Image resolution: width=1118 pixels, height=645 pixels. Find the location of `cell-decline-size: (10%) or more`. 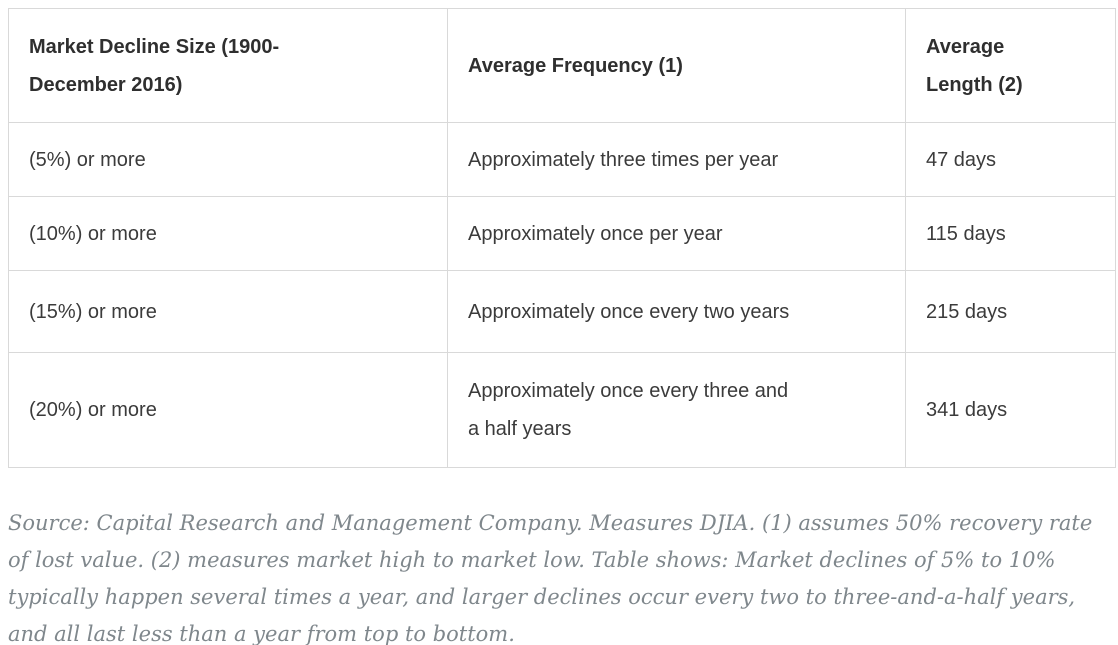

cell-decline-size: (10%) or more is located at coordinates (228, 233).